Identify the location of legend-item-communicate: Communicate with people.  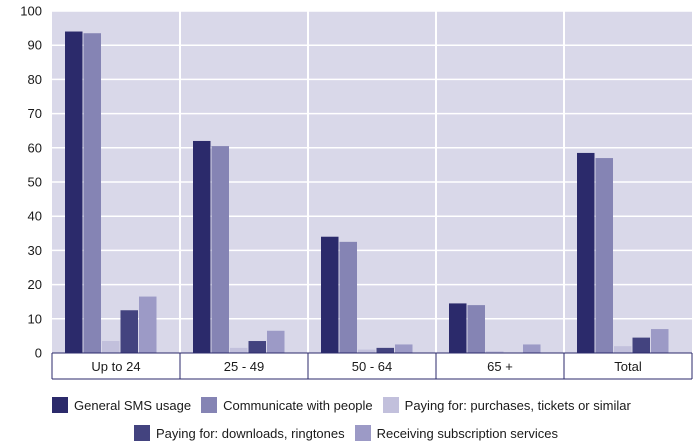
(287, 405).